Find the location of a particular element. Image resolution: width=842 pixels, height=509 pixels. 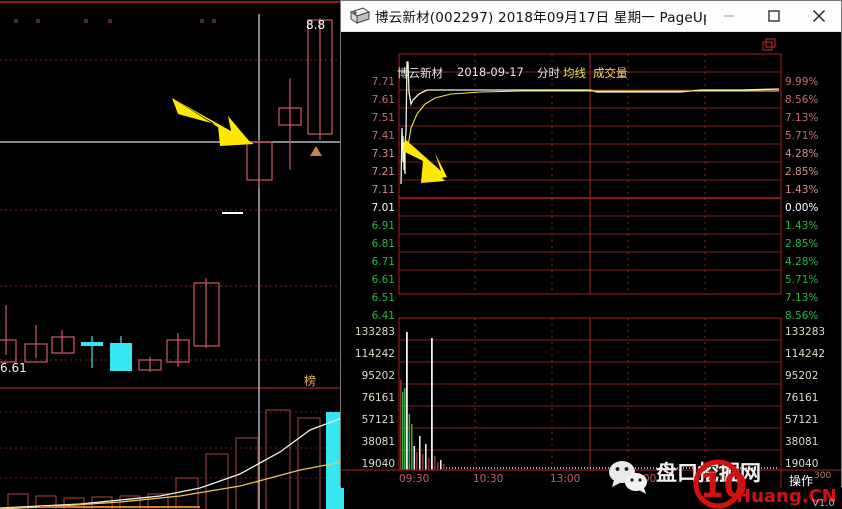

volume-label-left-2: 95202 is located at coordinates (378, 376).